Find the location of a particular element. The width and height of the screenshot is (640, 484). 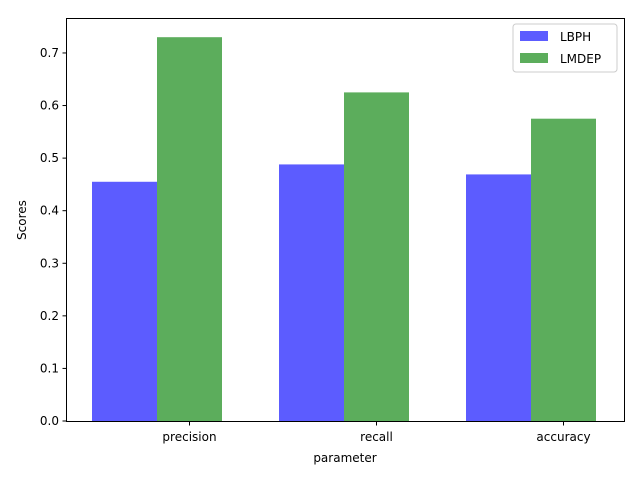

bar-lbph-recall is located at coordinates (311, 292).